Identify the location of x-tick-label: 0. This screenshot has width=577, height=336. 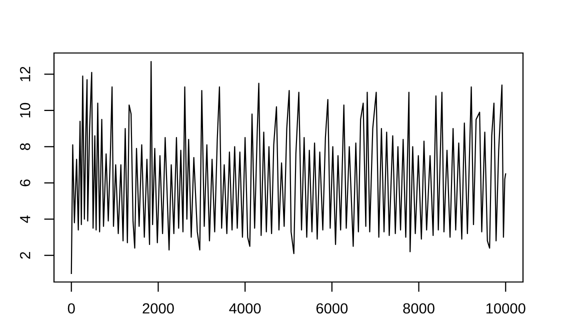
(71, 308).